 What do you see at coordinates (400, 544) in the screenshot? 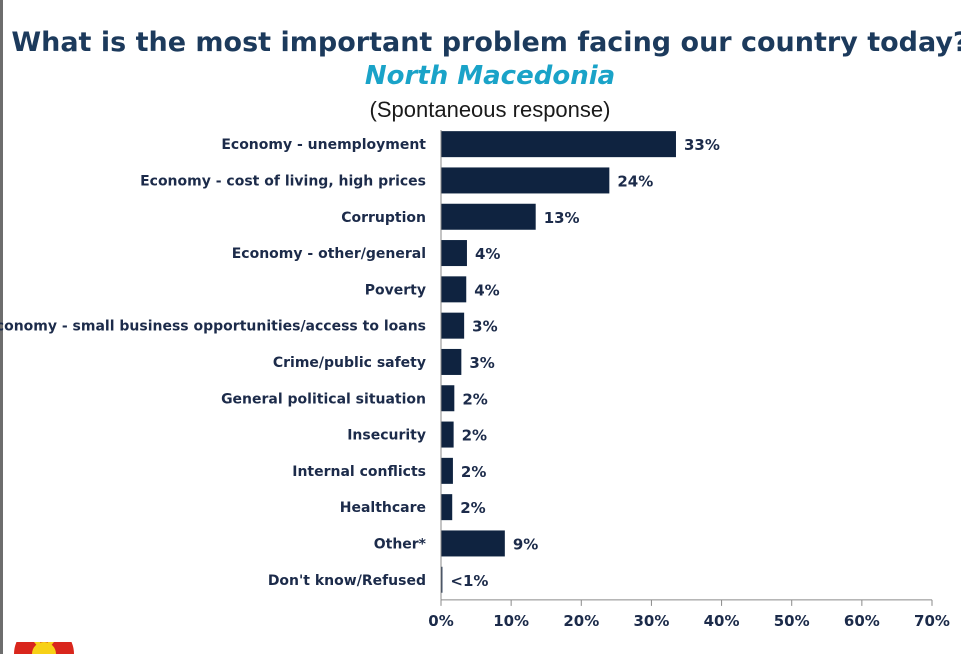
I see `category-label: Other*` at bounding box center [400, 544].